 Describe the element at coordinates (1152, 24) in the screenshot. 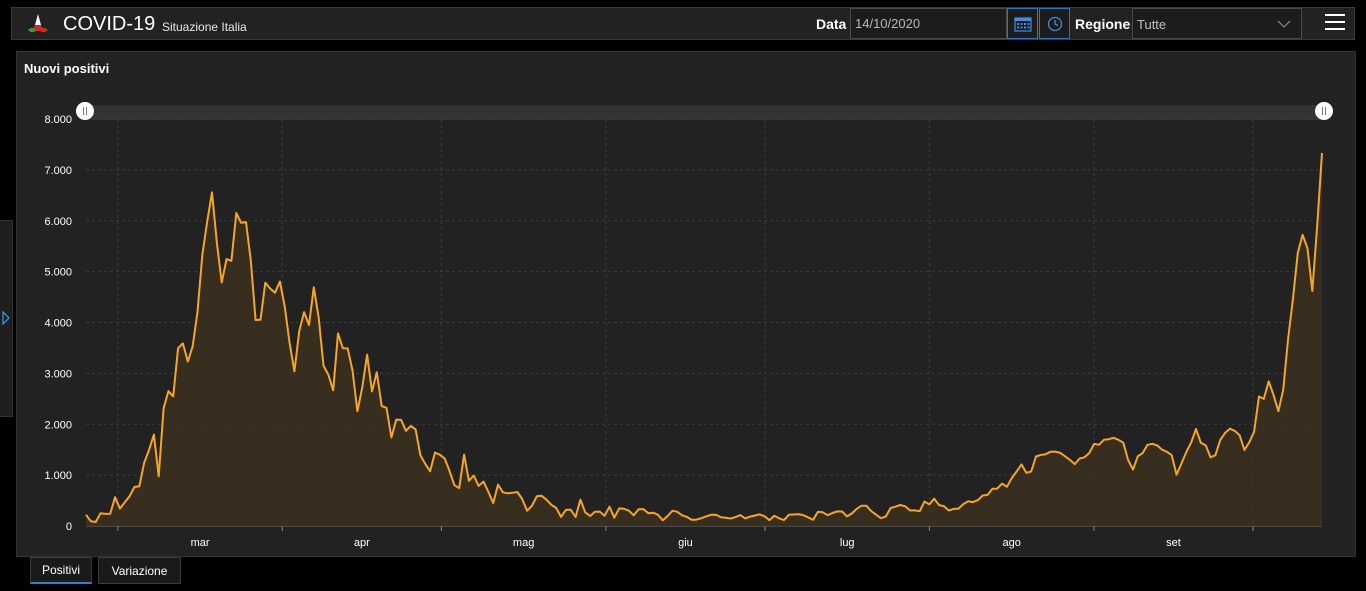

I see `region-select-value: Tutte` at that location.